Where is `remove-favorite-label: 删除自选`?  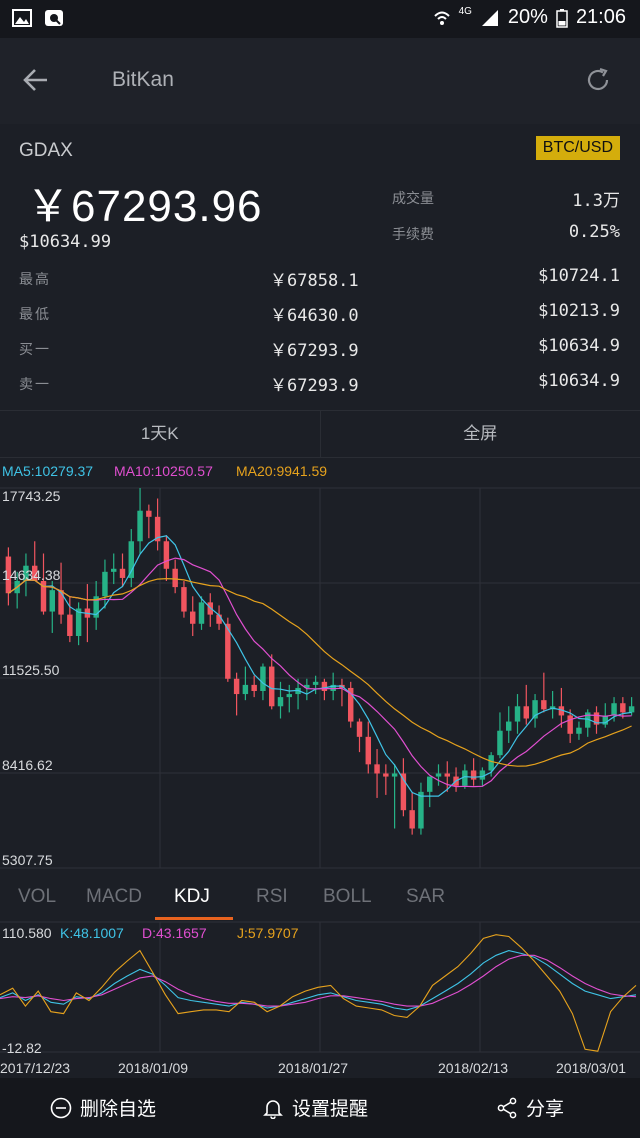
remove-favorite-label: 删除自选 is located at coordinates (118, 1109).